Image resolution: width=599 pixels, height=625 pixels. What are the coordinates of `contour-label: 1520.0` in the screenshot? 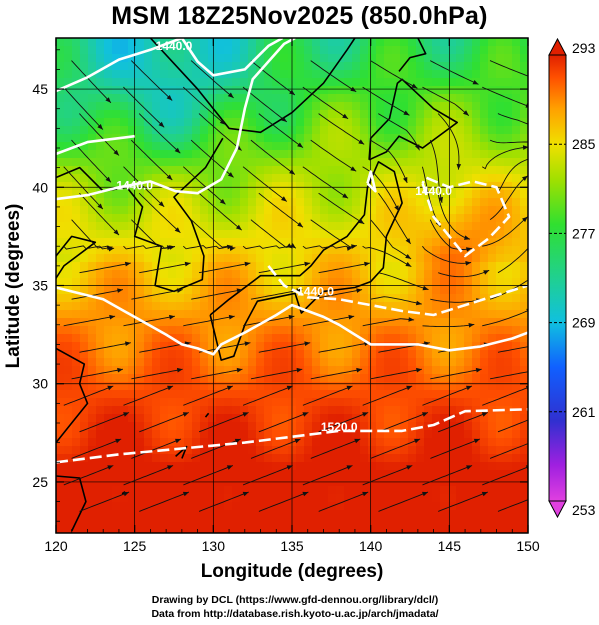 It's located at (339, 427).